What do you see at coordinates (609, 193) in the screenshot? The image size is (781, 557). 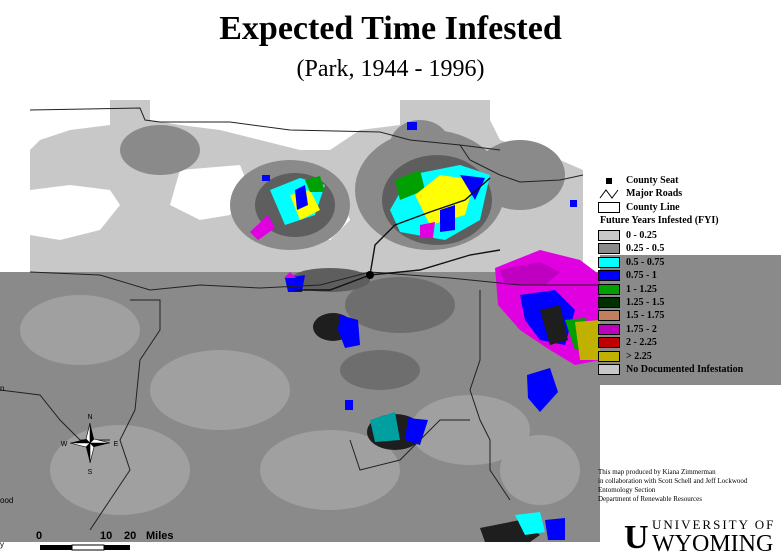 I see `road-symbol` at bounding box center [609, 193].